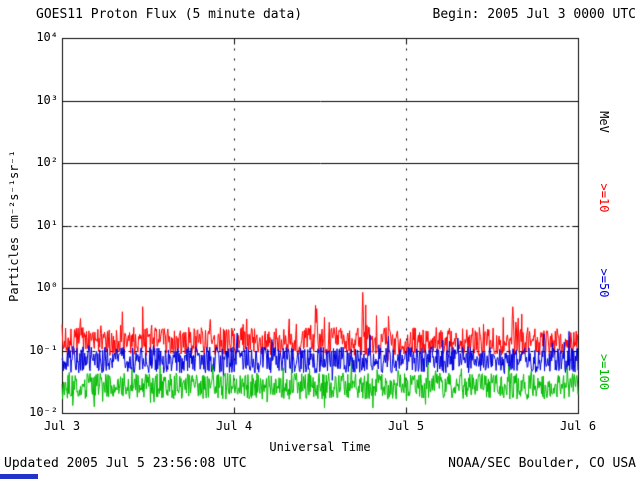  Describe the element at coordinates (43, 350) in the screenshot. I see `y-tick-label: 10⁻¹` at that location.